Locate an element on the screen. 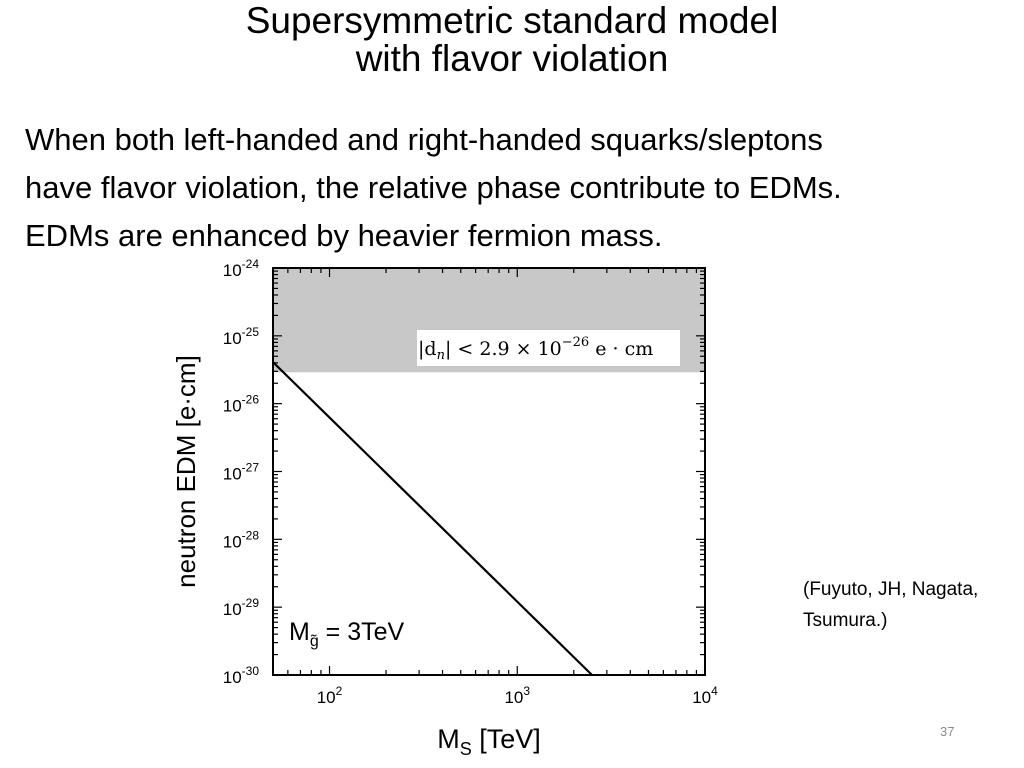 The width and height of the screenshot is (1024, 768). bound-label: |dn| < 2.9 × 10−26 e · cm is located at coordinates (535, 349).